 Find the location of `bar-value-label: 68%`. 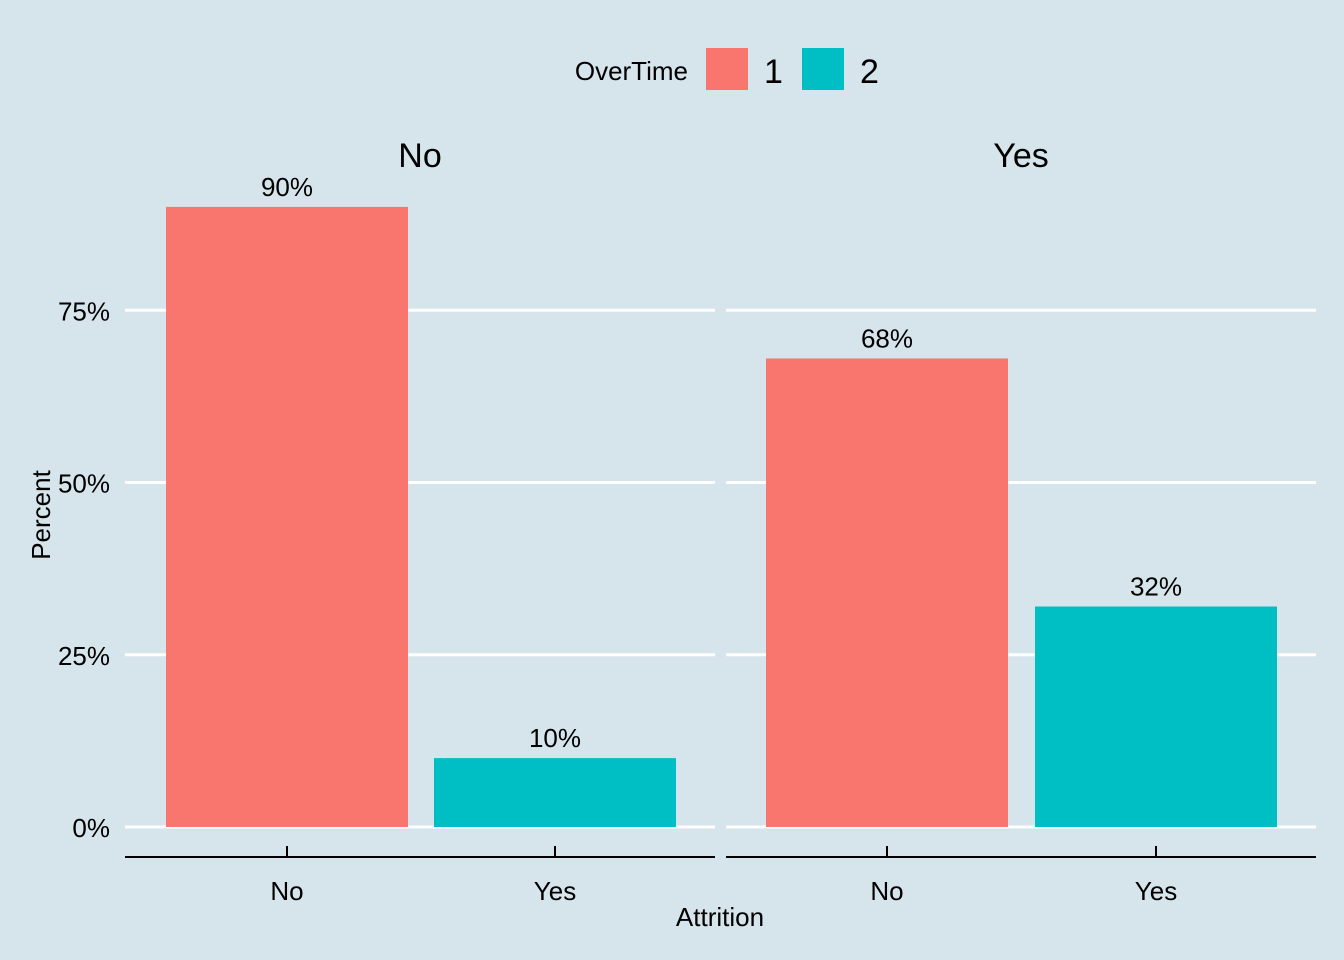

bar-value-label: 68% is located at coordinates (887, 338).